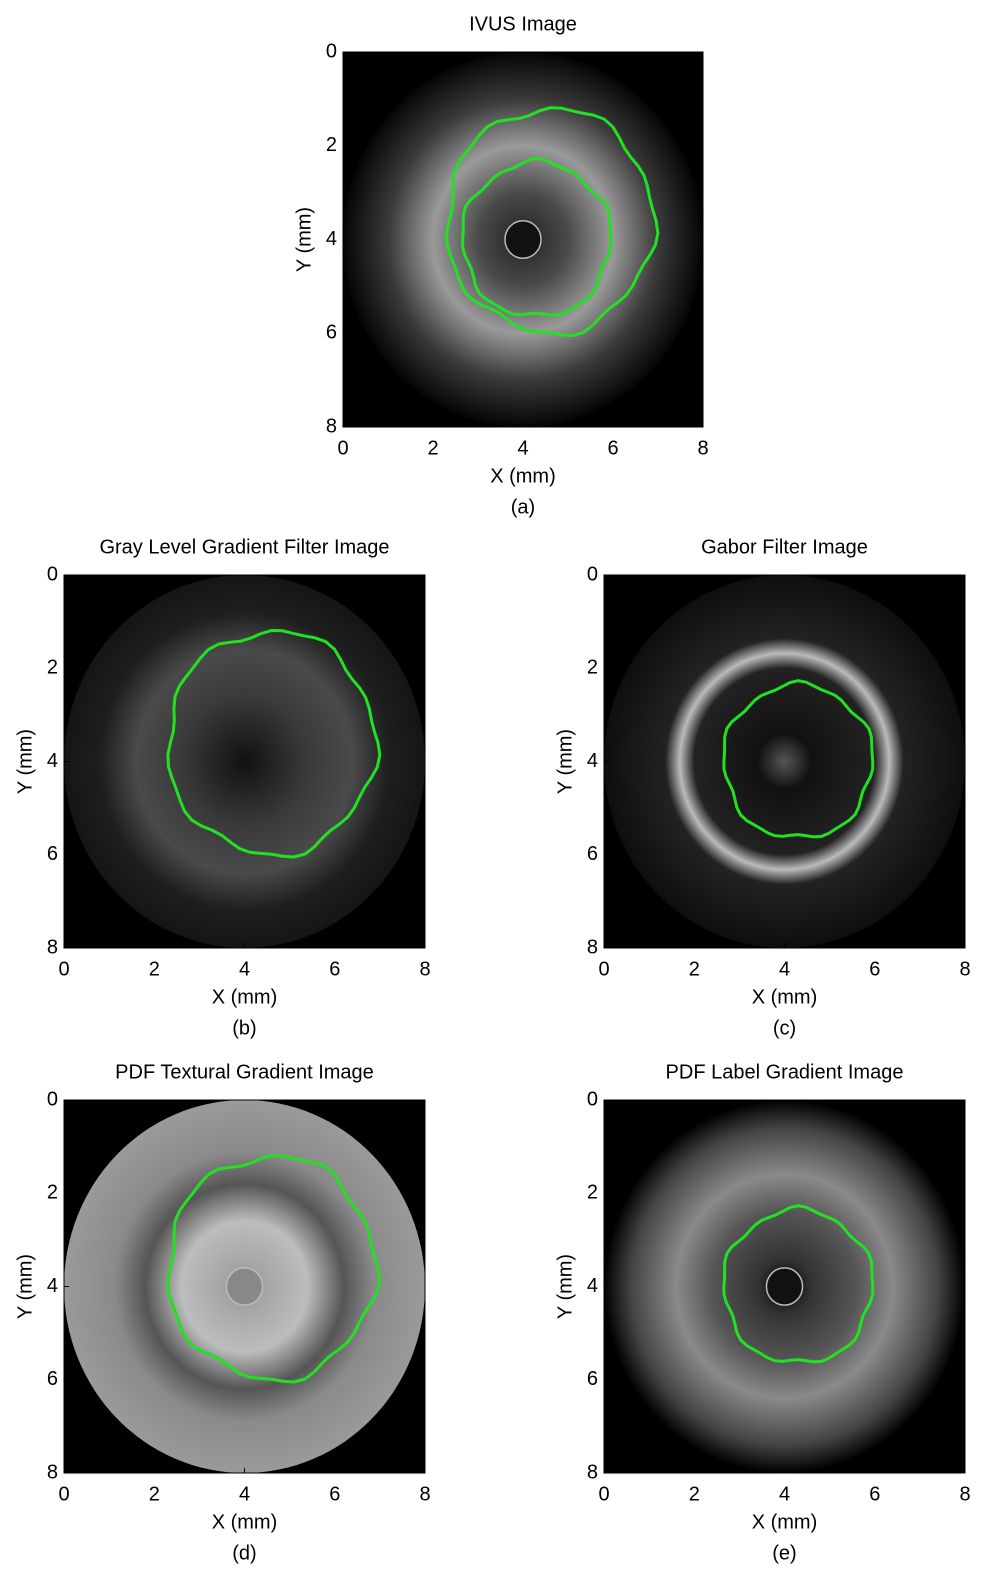  I want to click on caption: (d), so click(244, 1553).